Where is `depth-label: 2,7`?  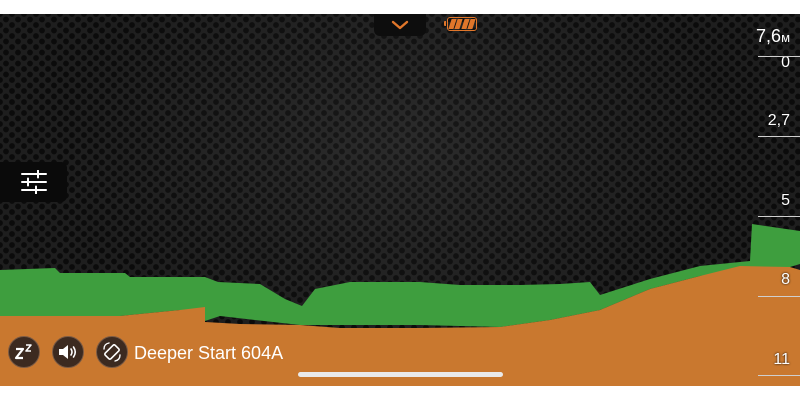
depth-label: 2,7 is located at coordinates (778, 120).